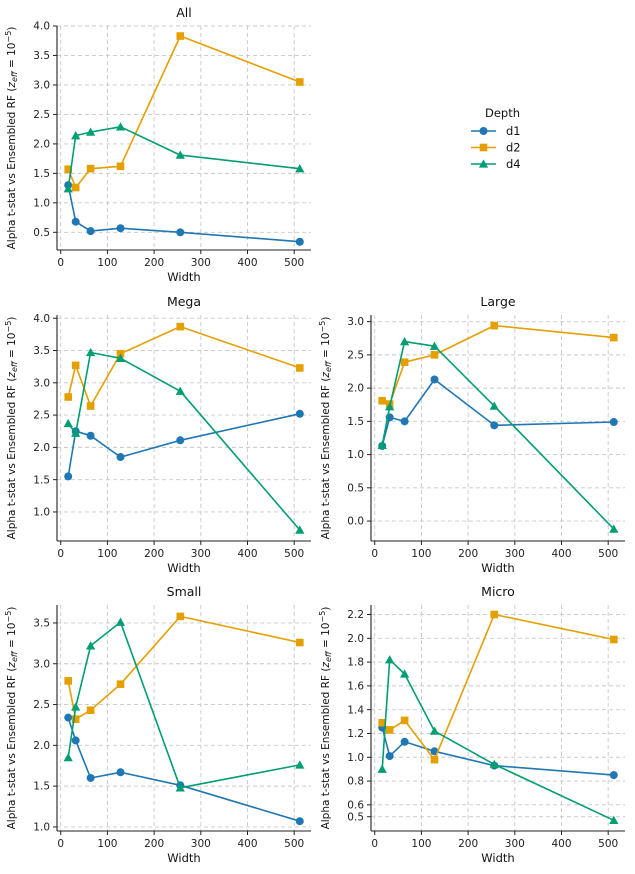 The width and height of the screenshot is (635, 874). What do you see at coordinates (41, 351) in the screenshot?
I see `y-tick-label: 3.5` at bounding box center [41, 351].